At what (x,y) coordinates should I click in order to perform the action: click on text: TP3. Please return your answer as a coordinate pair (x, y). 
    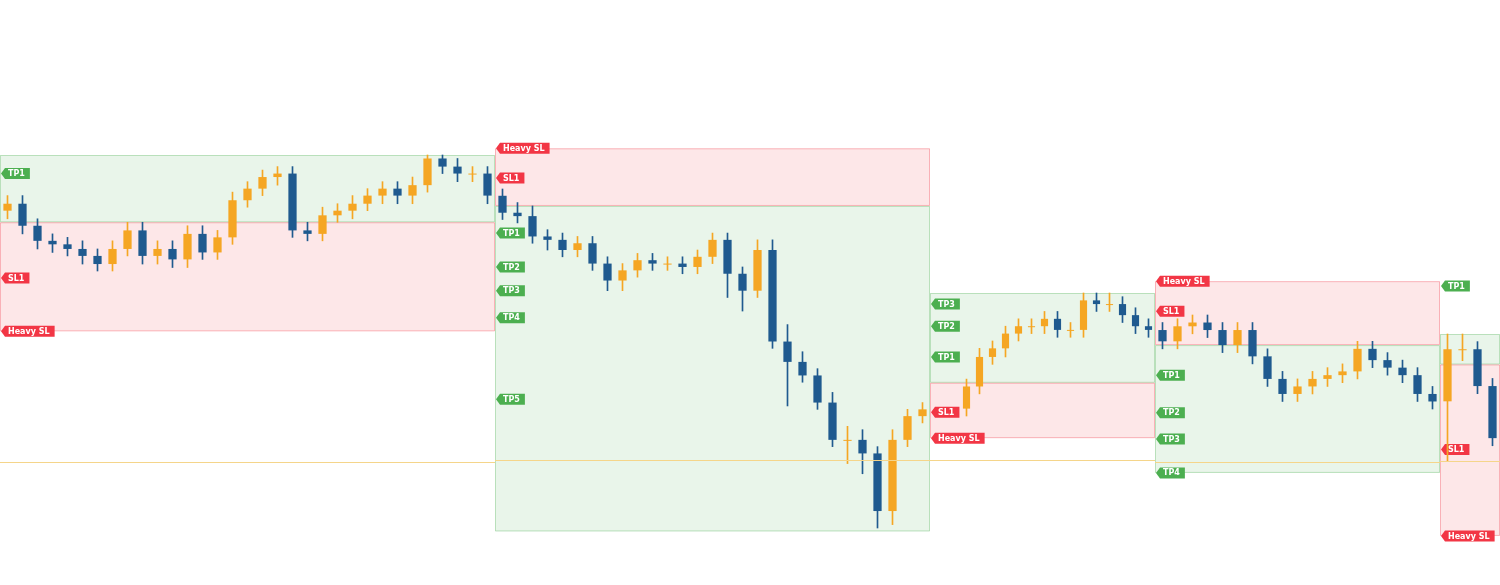
    Looking at the image, I should click on (1171, 439).